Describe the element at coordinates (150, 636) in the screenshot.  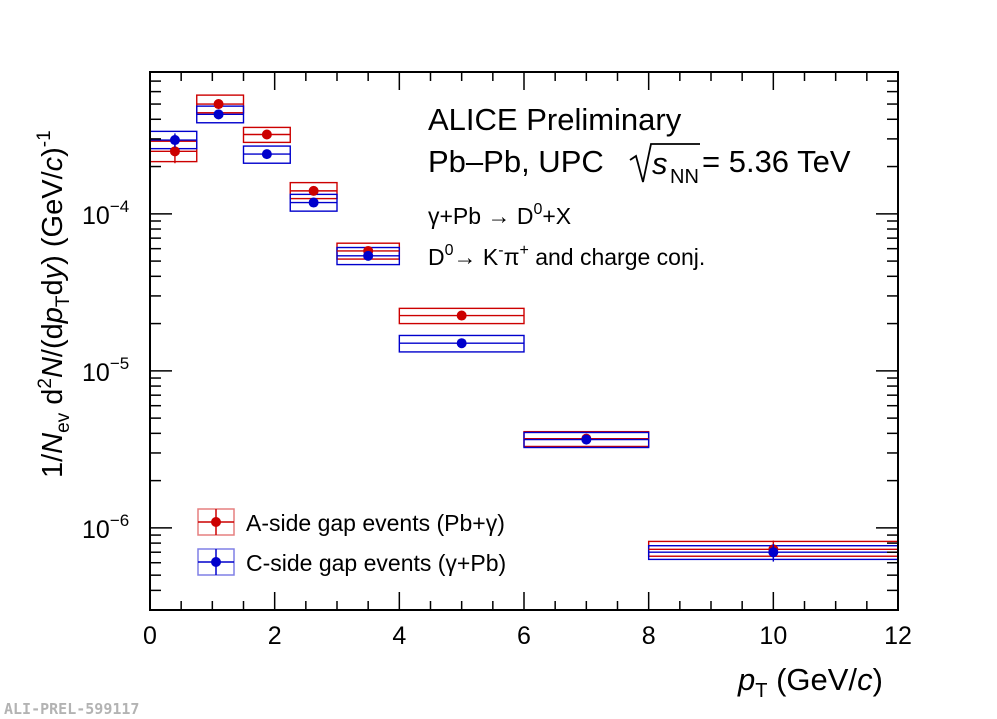
I see `x-tick-label: 0` at that location.